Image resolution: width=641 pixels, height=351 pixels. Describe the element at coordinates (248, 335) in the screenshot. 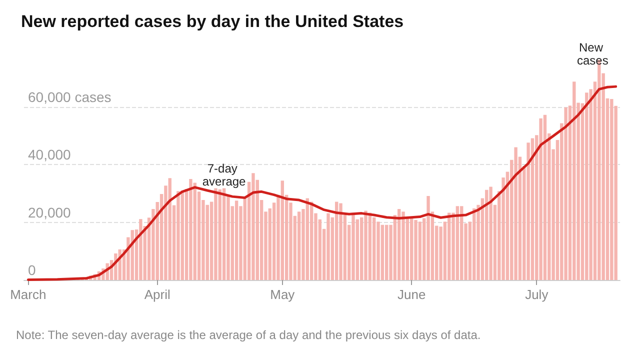

I see `text: Note: The seven-day average is the average of a day and the previous six days of data.` at that location.